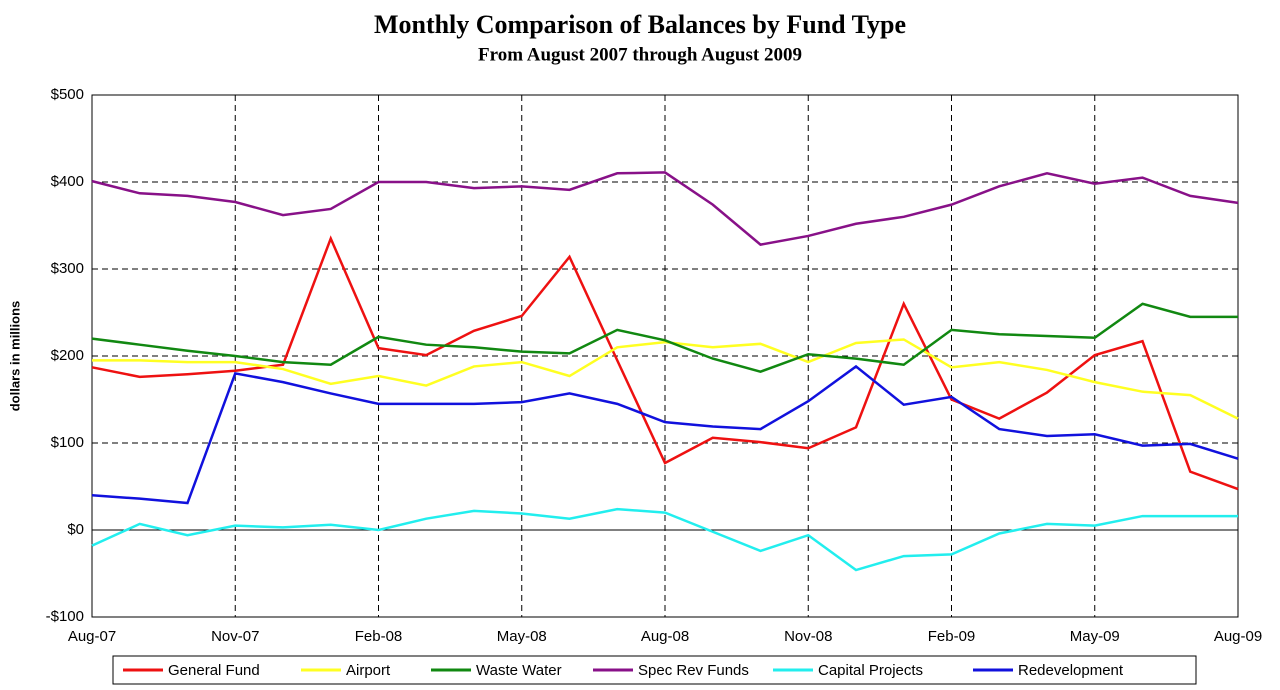  Describe the element at coordinates (75, 529) in the screenshot. I see `y-tick-label: $0` at that location.